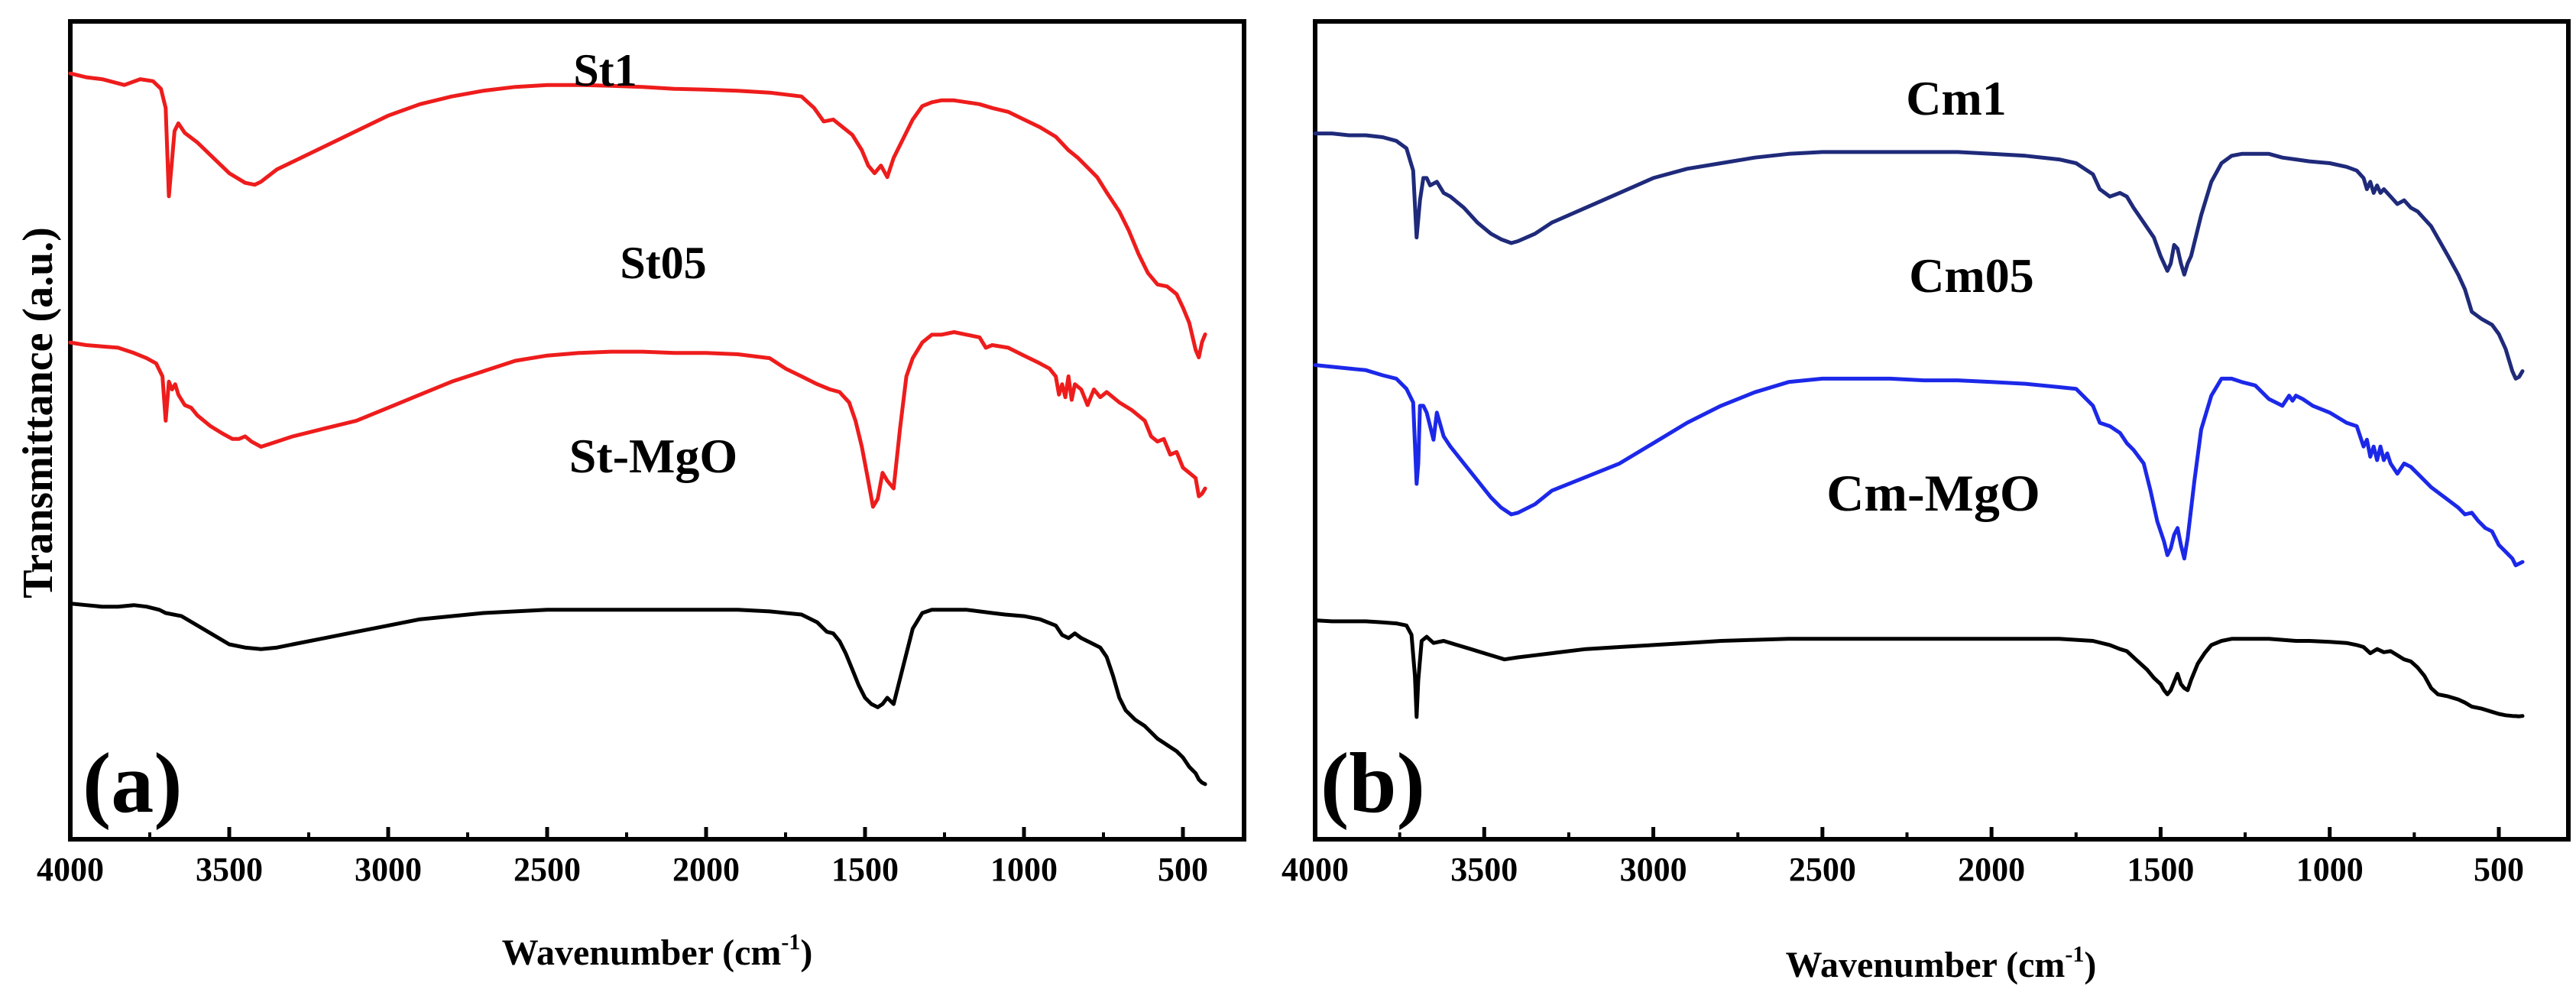  What do you see at coordinates (1903, 857) in the screenshot?
I see `panel-b-ticks: 4000 3500 3000 2500 2000 1500 1000 500` at bounding box center [1903, 857].